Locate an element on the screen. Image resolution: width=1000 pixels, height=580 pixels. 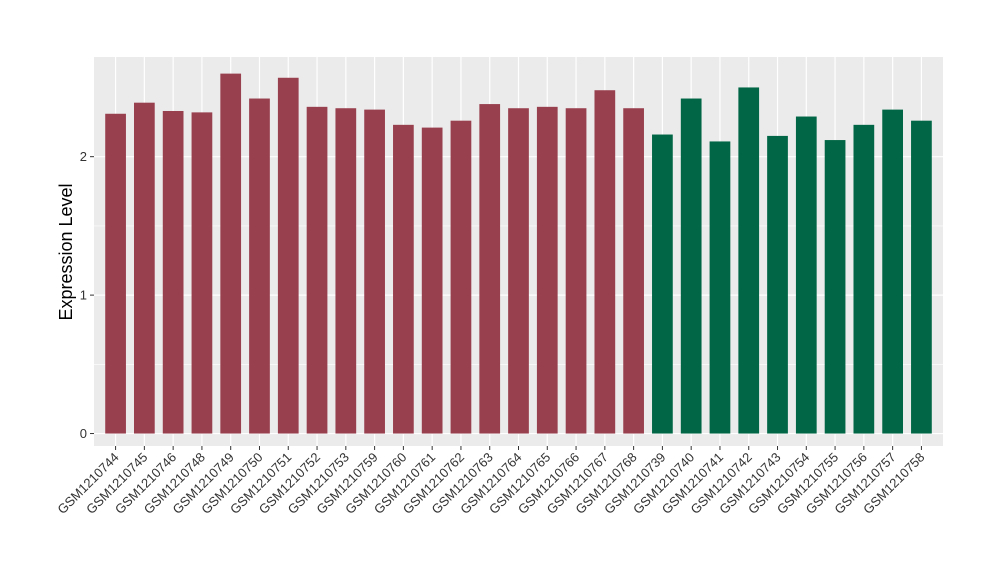
y-axis: 0 1 2 is located at coordinates (87, 295).